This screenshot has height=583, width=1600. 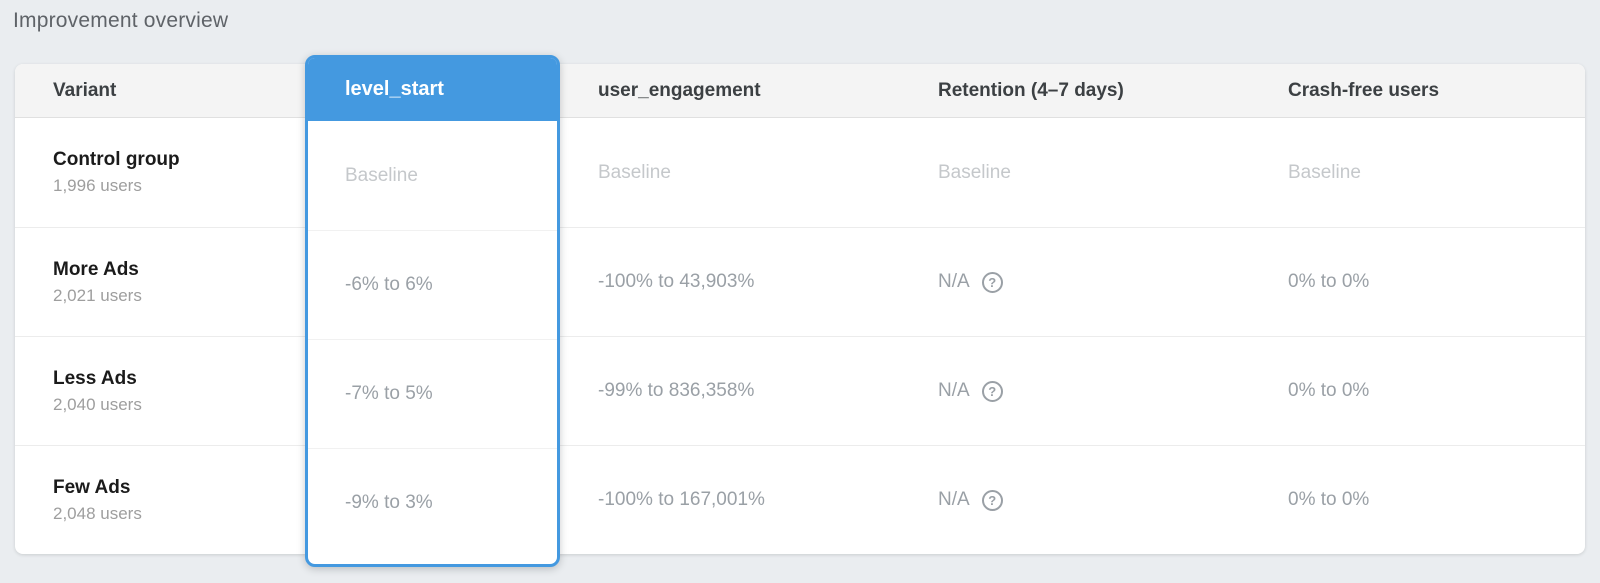 What do you see at coordinates (730, 172) in the screenshot?
I see `user-engagement-cell: Baseline` at bounding box center [730, 172].